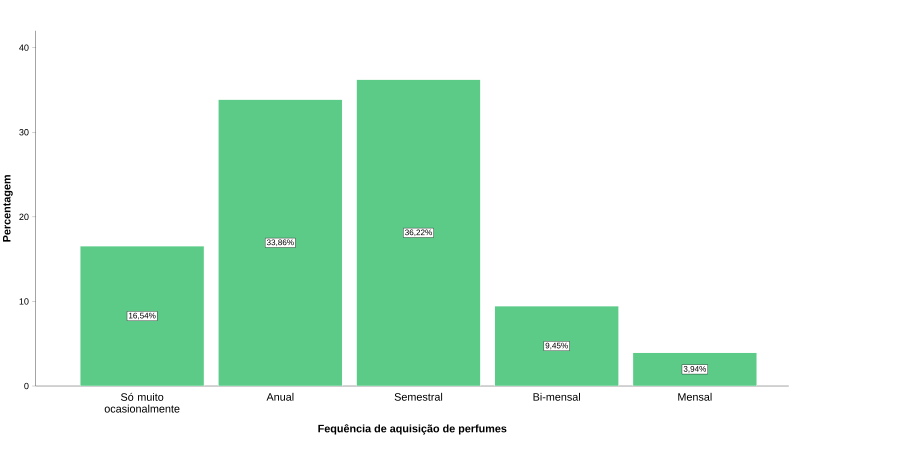 The height and width of the screenshot is (457, 897). I want to click on data-label: 33,86%, so click(280, 242).